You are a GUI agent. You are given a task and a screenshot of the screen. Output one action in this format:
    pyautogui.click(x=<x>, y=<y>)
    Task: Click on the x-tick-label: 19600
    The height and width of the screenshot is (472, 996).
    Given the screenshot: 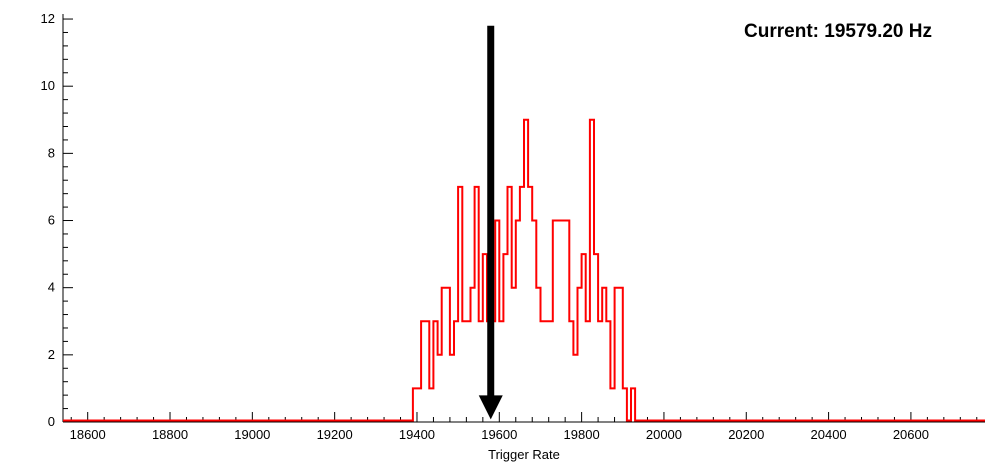 What is the action you would take?
    pyautogui.click(x=499, y=434)
    